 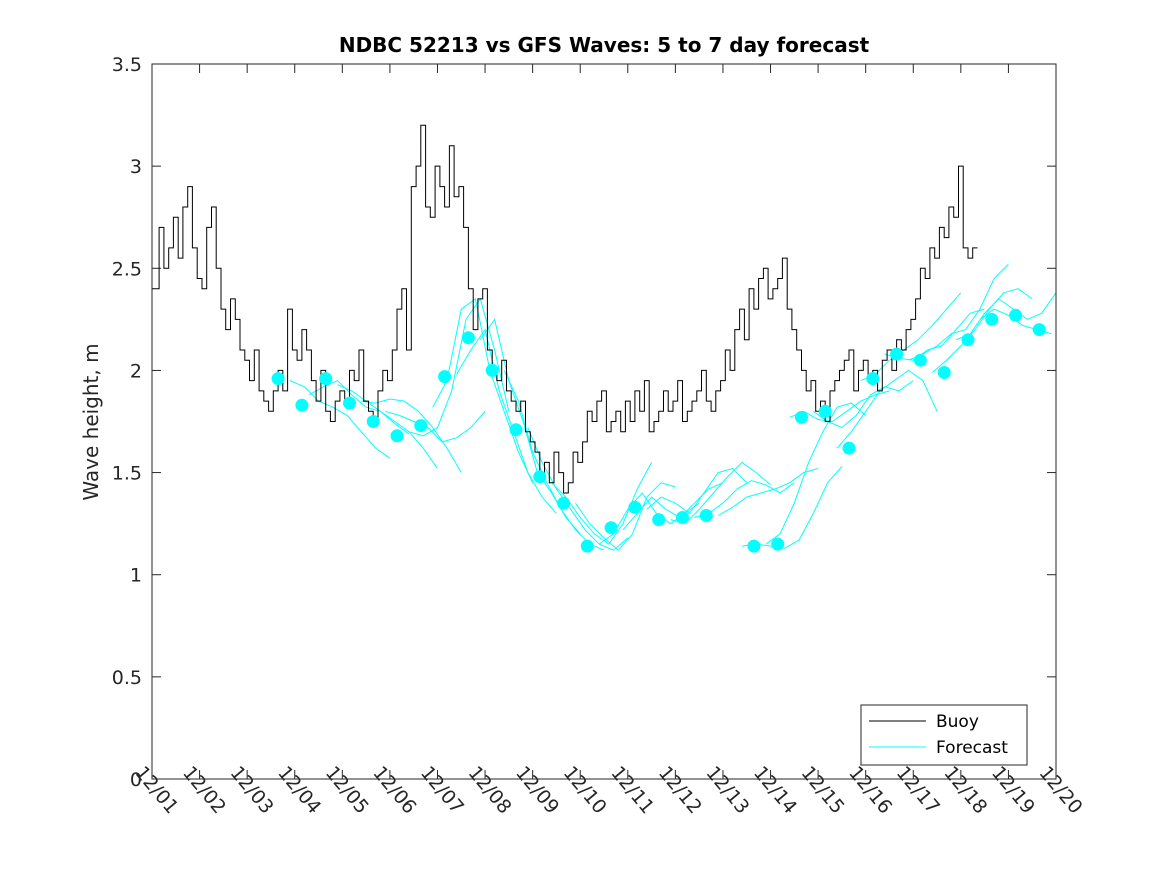 What do you see at coordinates (136, 576) in the screenshot?
I see `y-tick-label: 1` at bounding box center [136, 576].